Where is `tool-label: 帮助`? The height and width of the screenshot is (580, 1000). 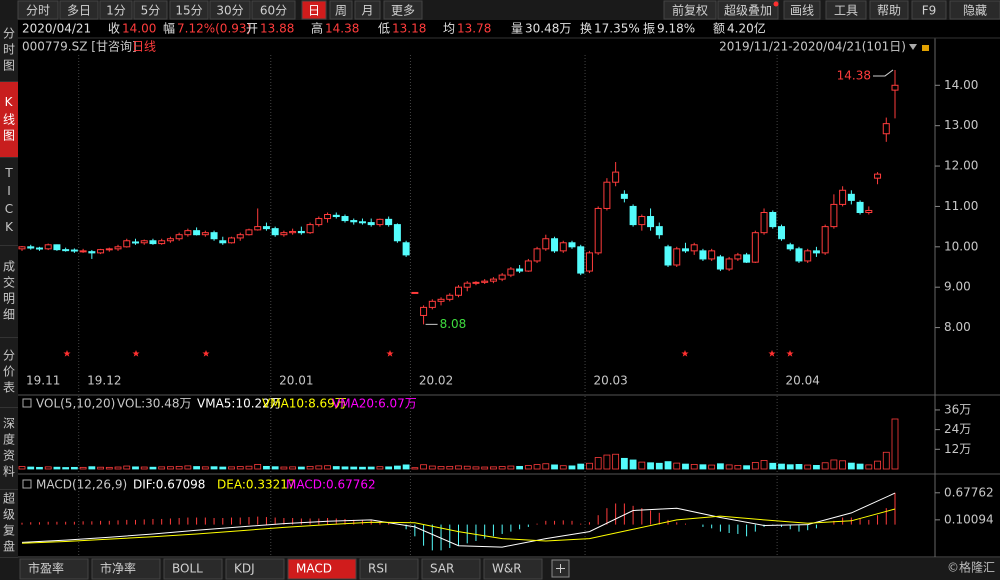 tool-label: 帮助 is located at coordinates (889, 11).